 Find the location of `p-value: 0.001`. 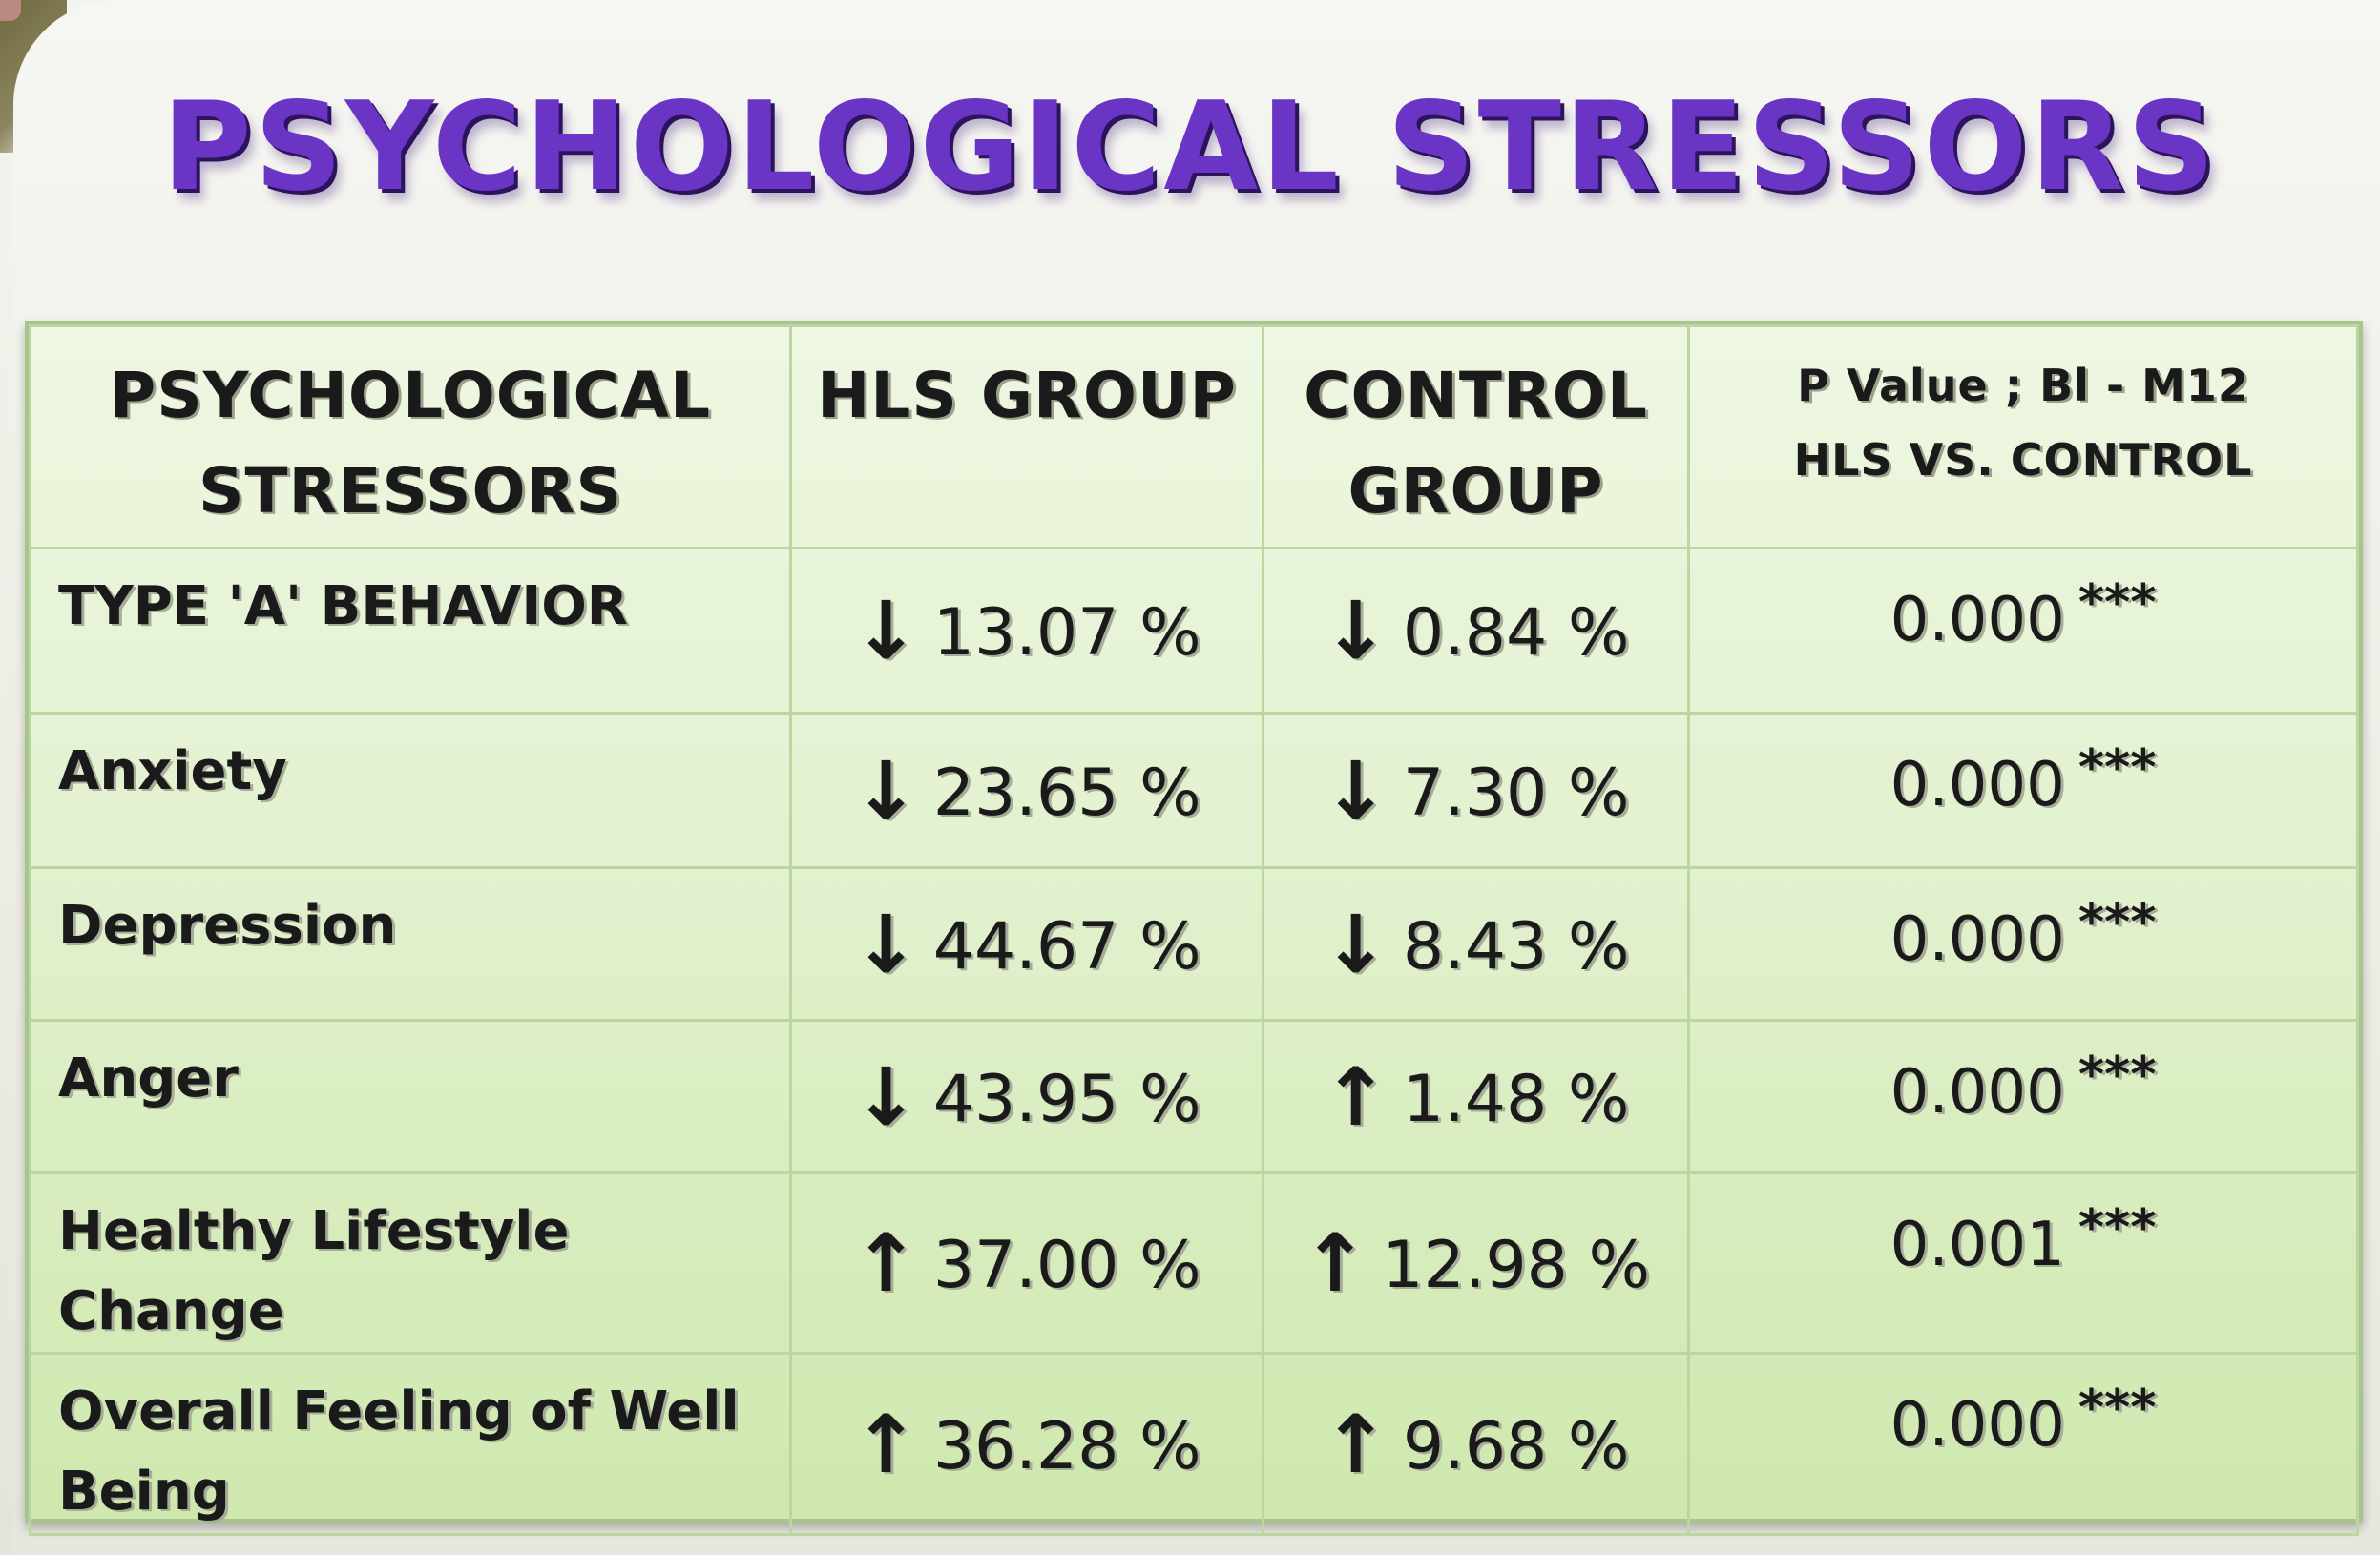

p-value: 0.001 is located at coordinates (1977, 1245).